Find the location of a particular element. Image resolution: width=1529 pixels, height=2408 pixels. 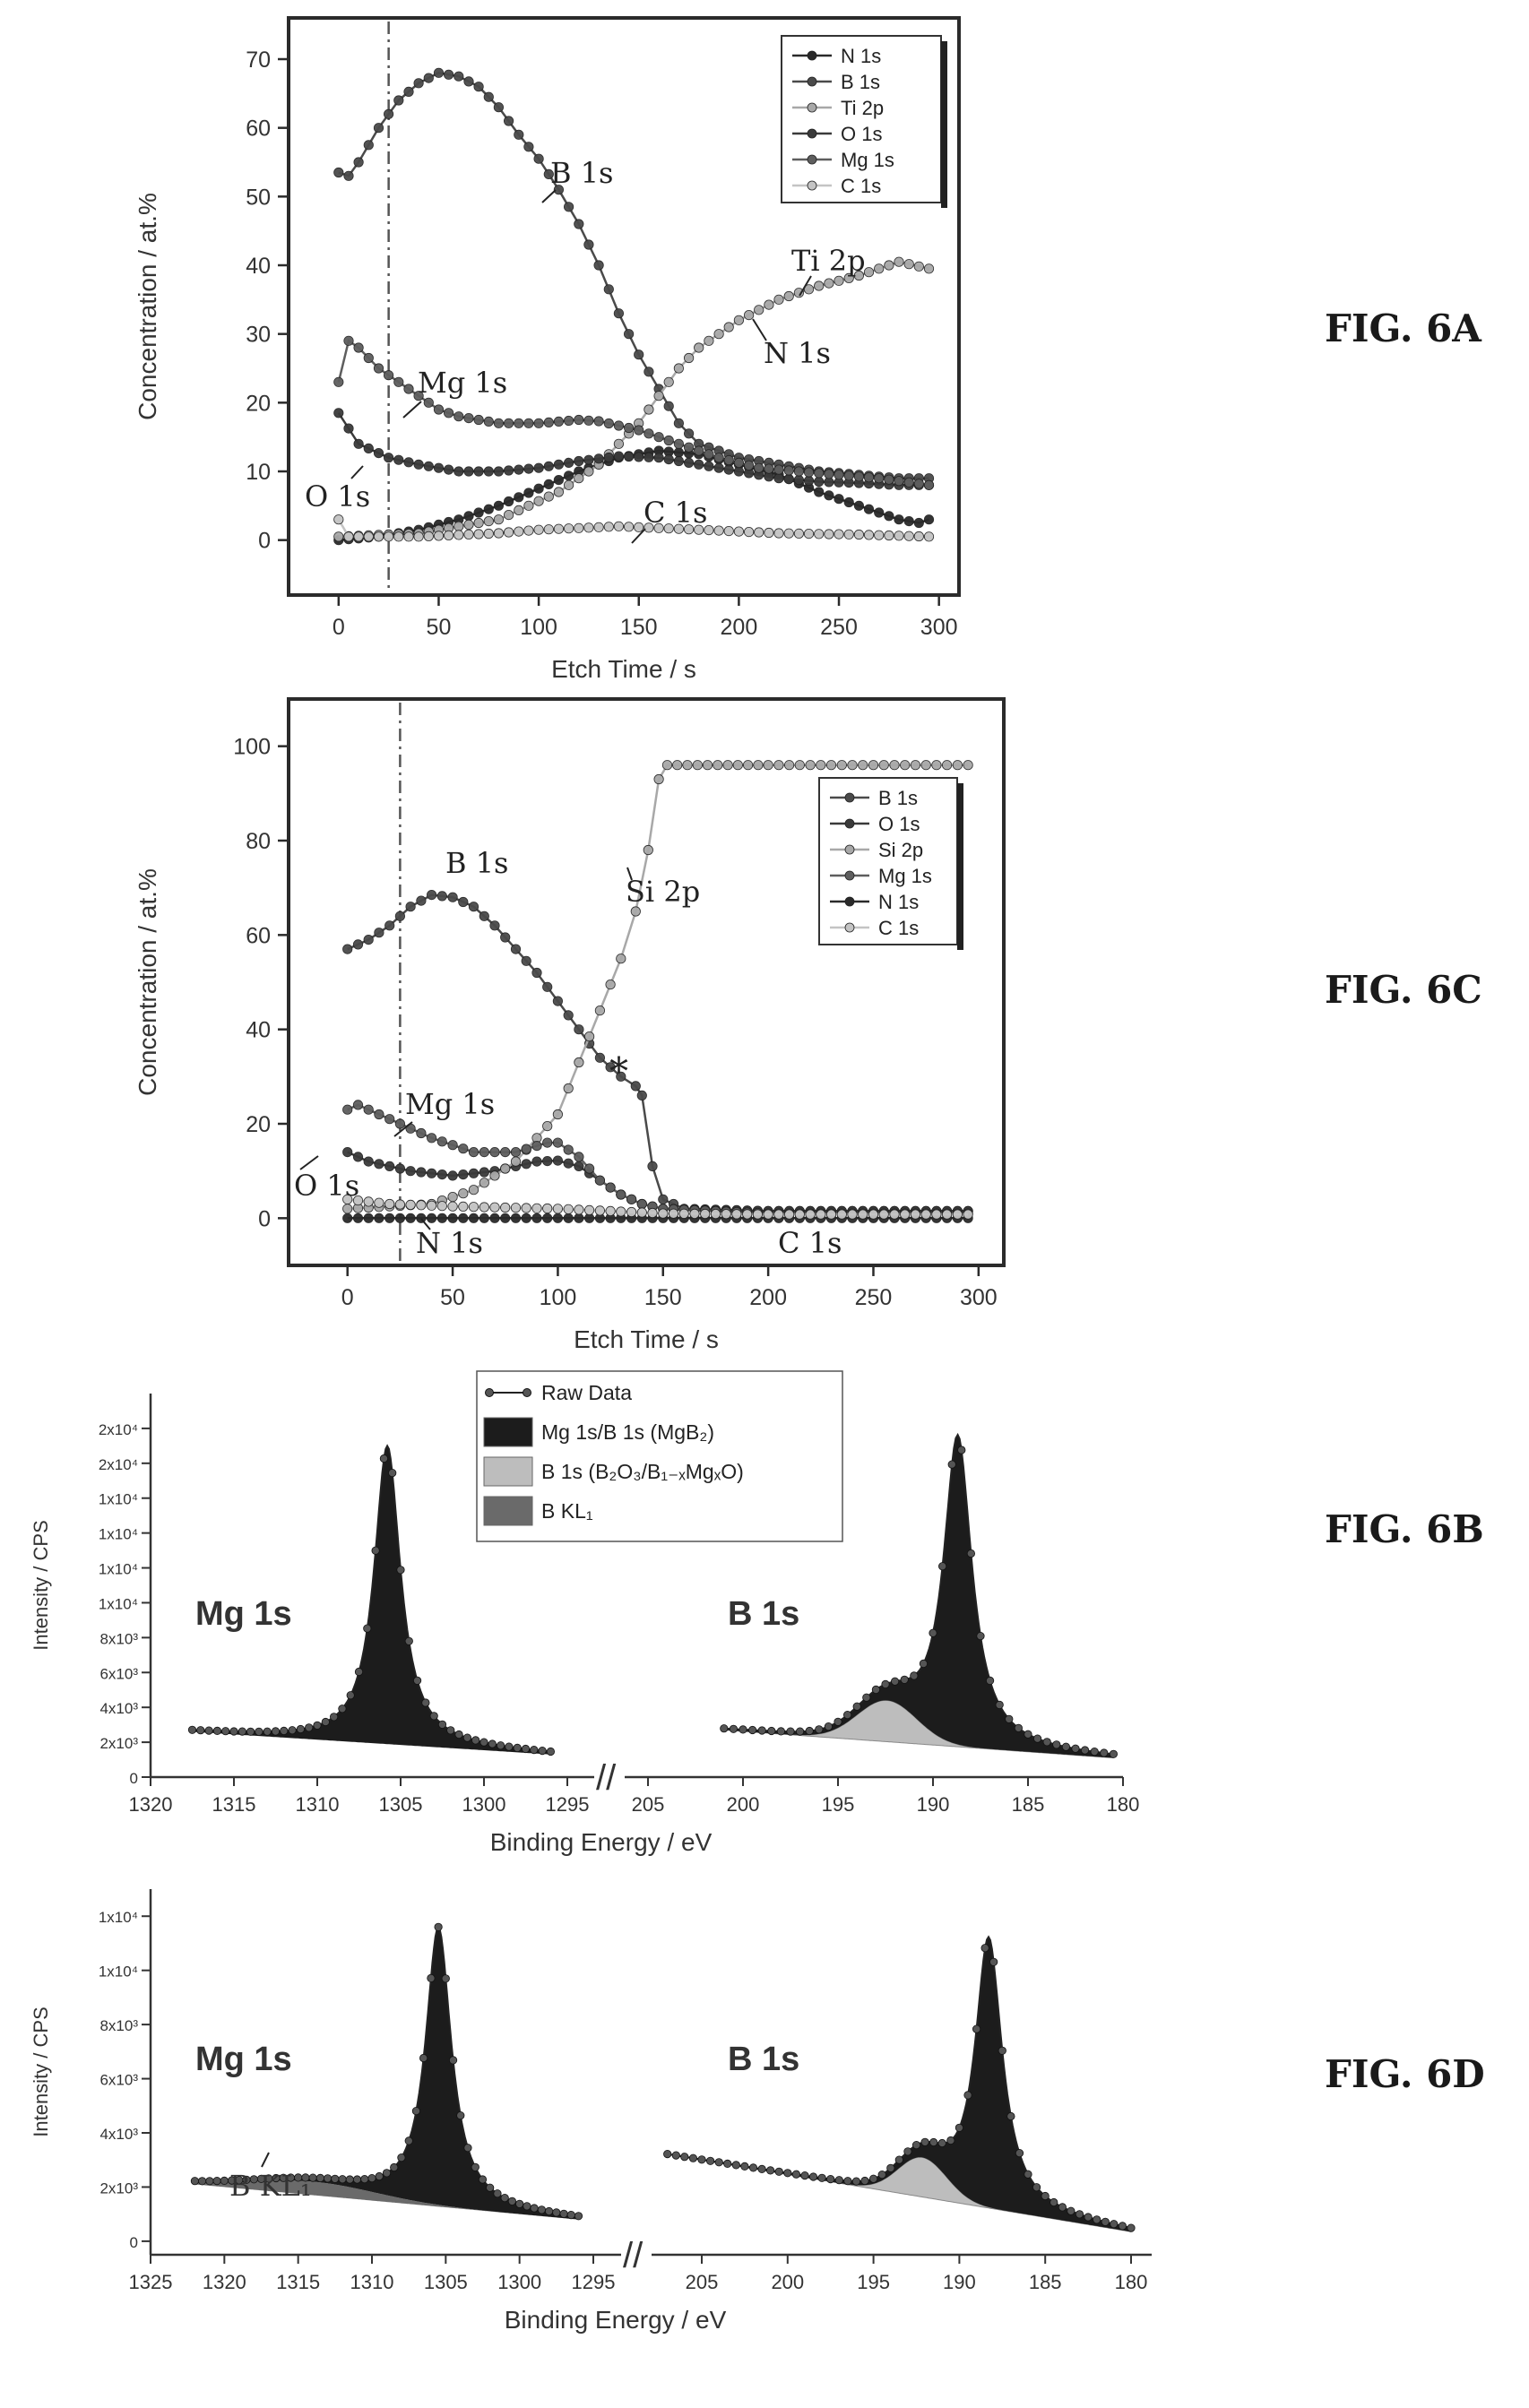

legend-shadow is located at coordinates (960, 867).